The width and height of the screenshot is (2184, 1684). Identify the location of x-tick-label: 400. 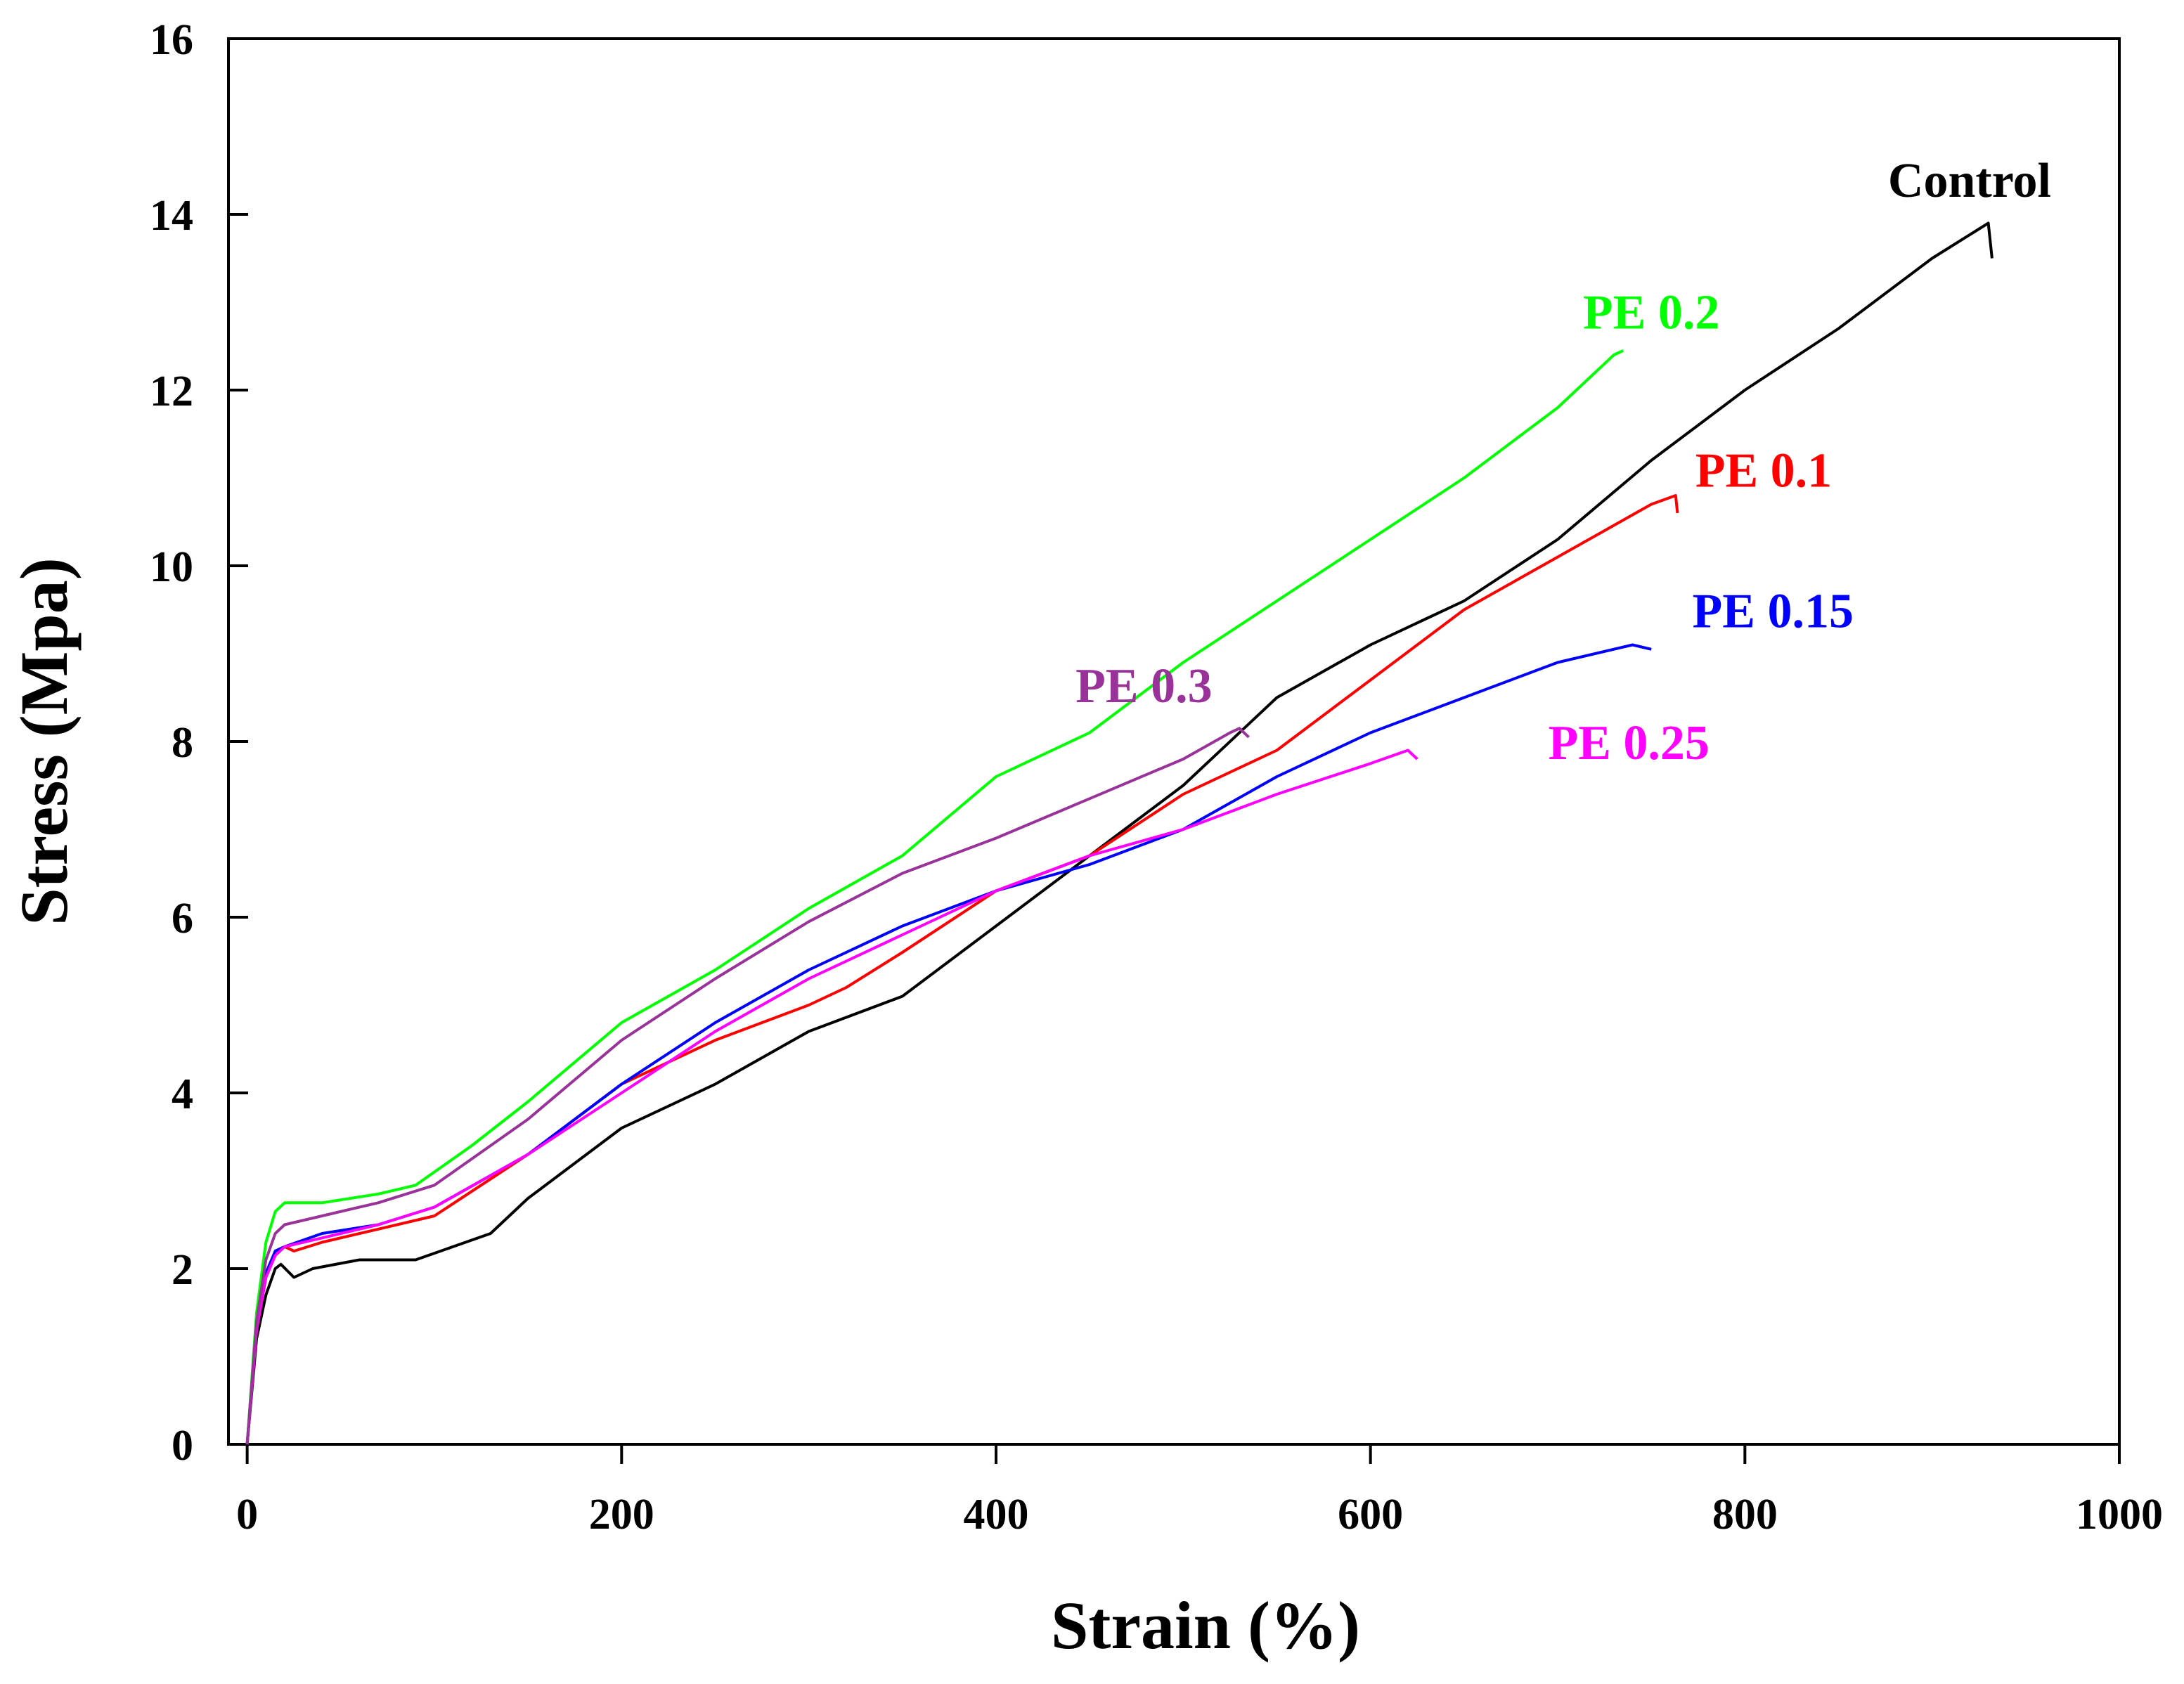
(995, 1515).